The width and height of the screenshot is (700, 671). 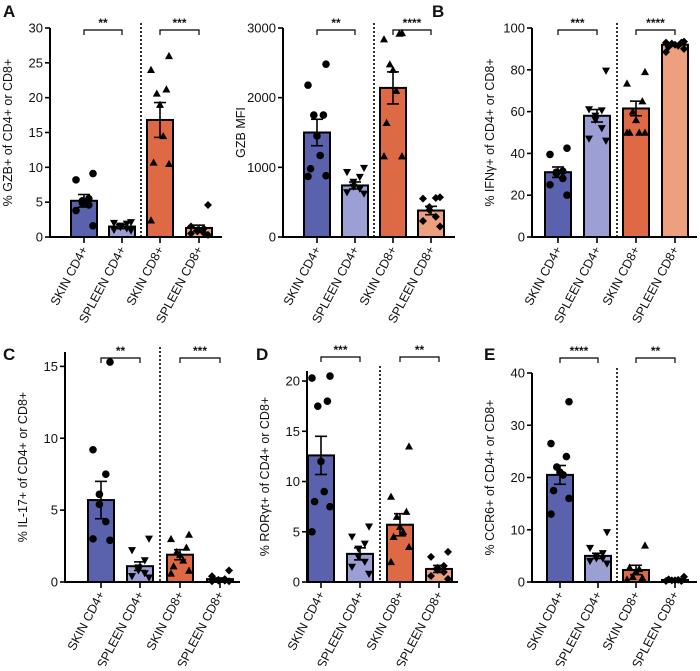 I want to click on panel-label: B, so click(x=438, y=11).